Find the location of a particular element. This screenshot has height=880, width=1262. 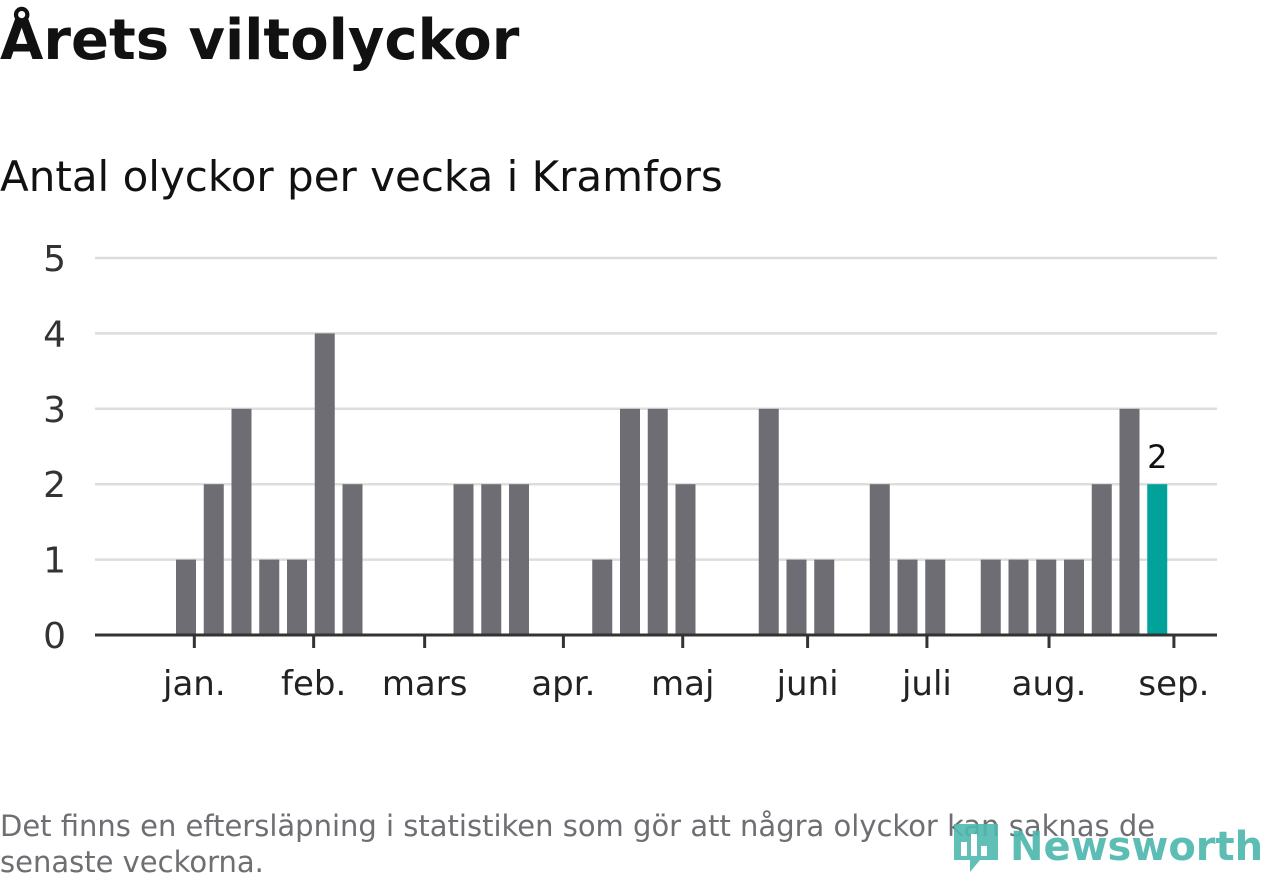

data-label: 2 is located at coordinates (1157, 457).